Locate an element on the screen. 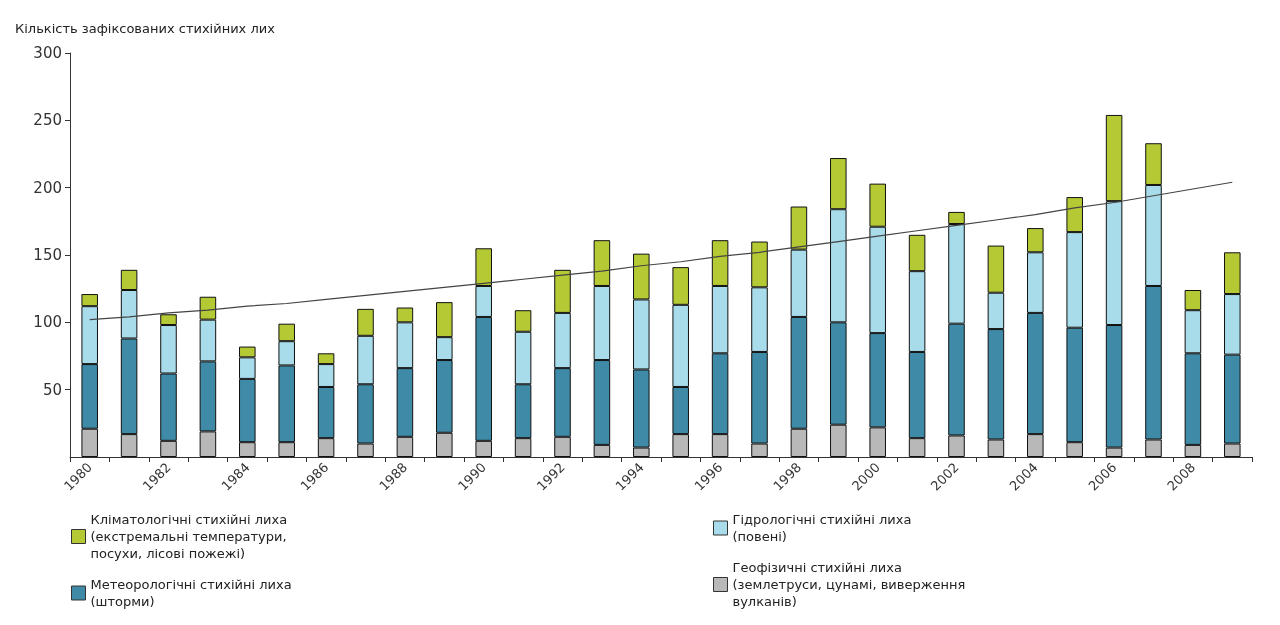 This screenshot has height=625, width=1280. legend-label: Метеорологічні стихійні лиха (шторми) is located at coordinates (193, 593).